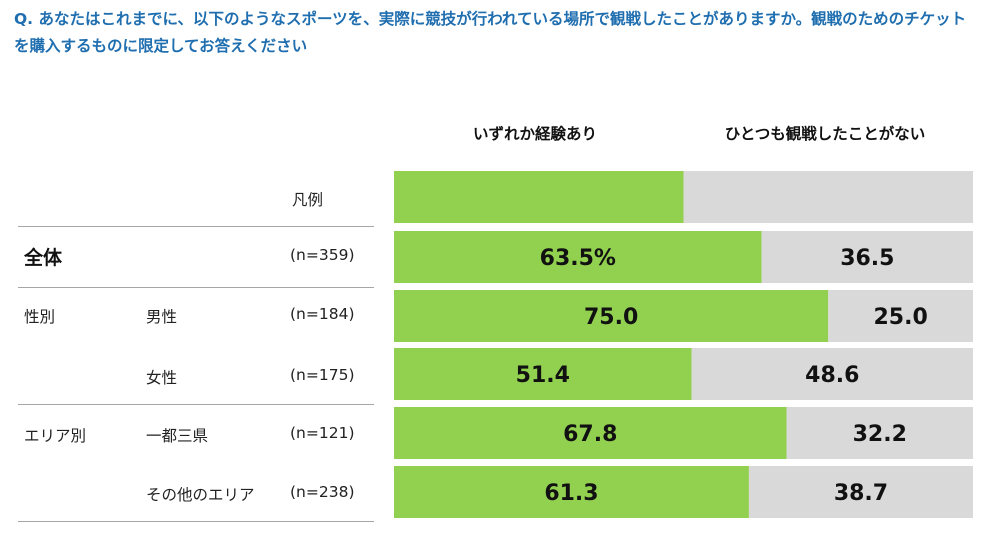  What do you see at coordinates (825, 134) in the screenshot?
I see `legend-series-never: ひとつも観戦したことがない` at bounding box center [825, 134].